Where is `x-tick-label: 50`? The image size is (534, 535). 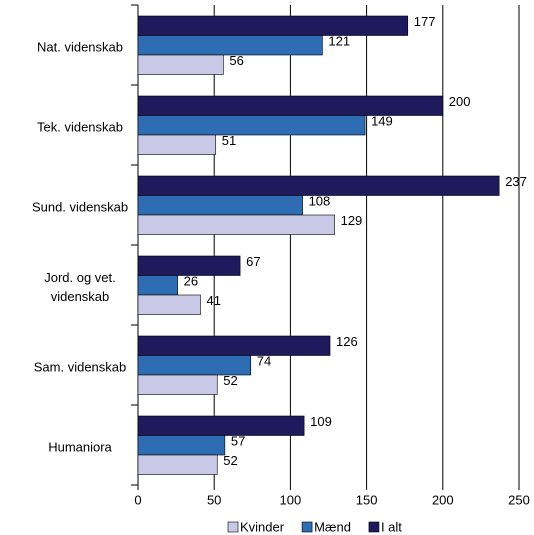 x-tick-label: 50 is located at coordinates (214, 499).